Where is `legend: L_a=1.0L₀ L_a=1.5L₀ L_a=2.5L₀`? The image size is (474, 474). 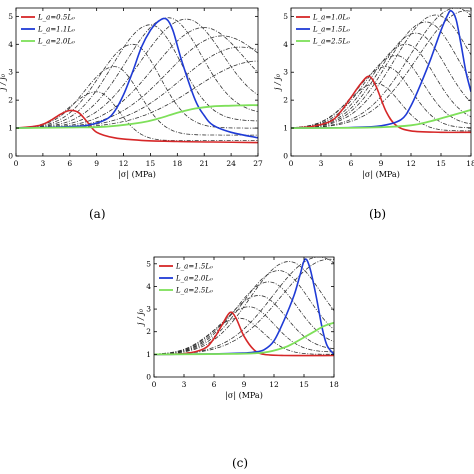
legend: L_a=1.0L₀ L_a=1.5L₀ L_a=2.5L₀ is located at coordinates (323, 30).